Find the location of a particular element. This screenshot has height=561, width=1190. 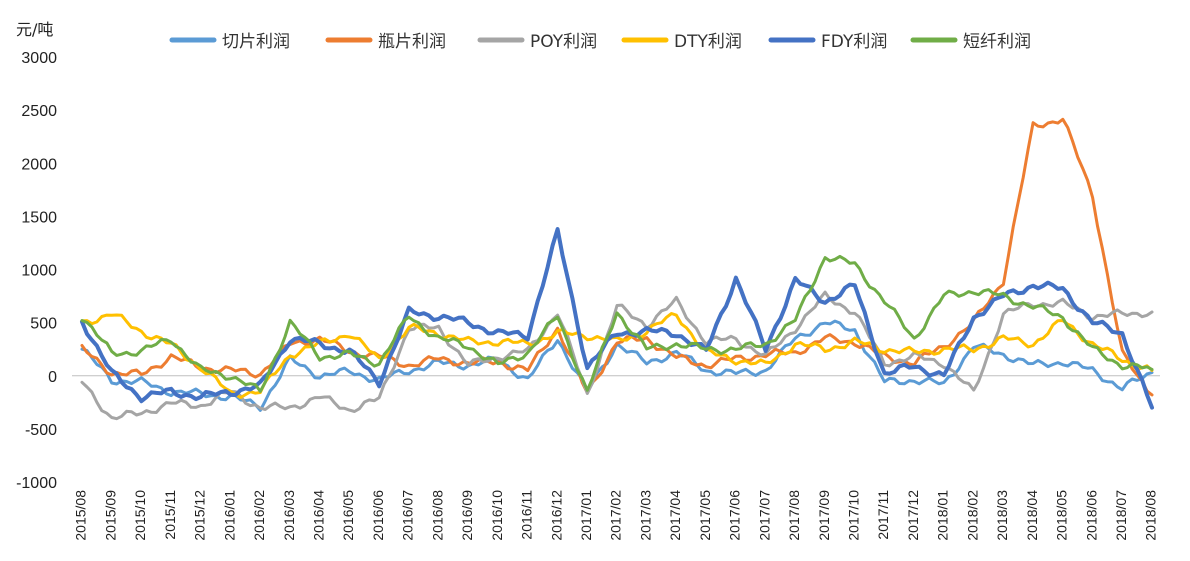

x-tick-label: 2017/12 is located at coordinates (913, 515).